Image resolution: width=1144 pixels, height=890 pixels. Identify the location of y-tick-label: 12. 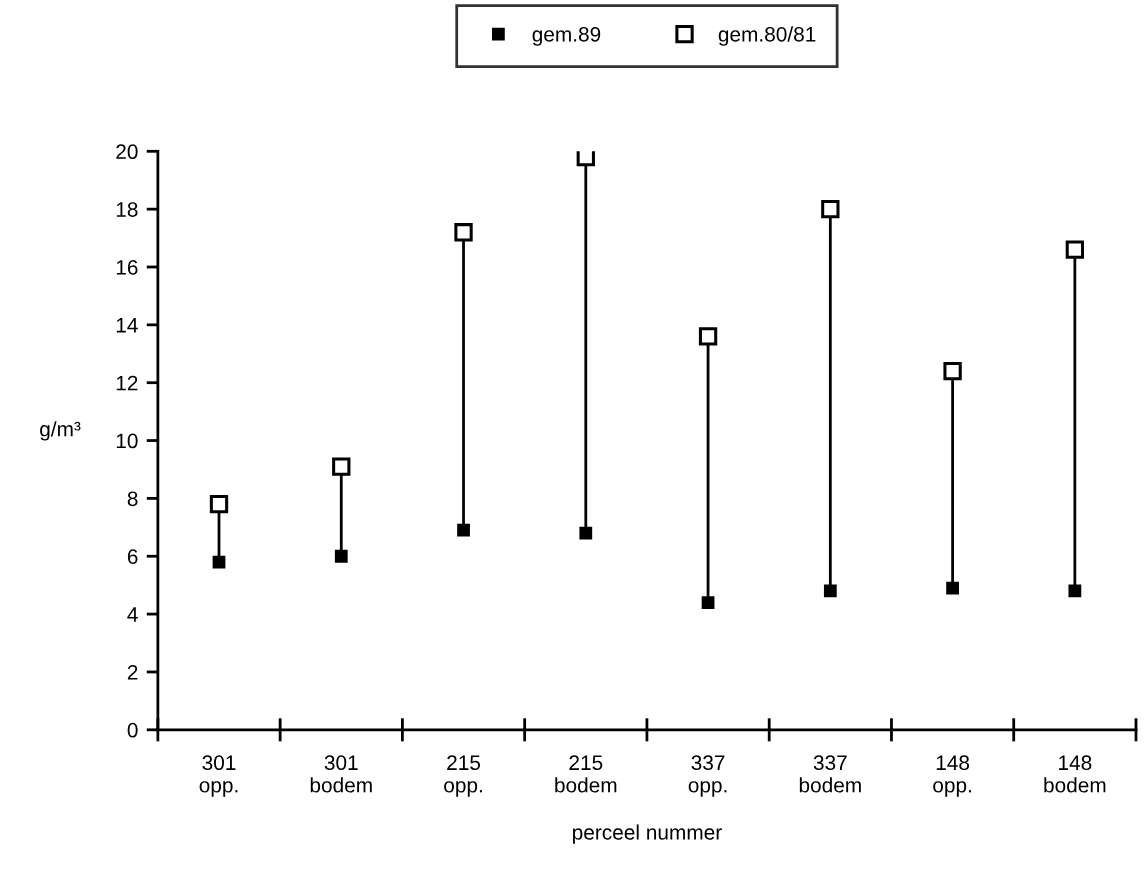
(127, 383).